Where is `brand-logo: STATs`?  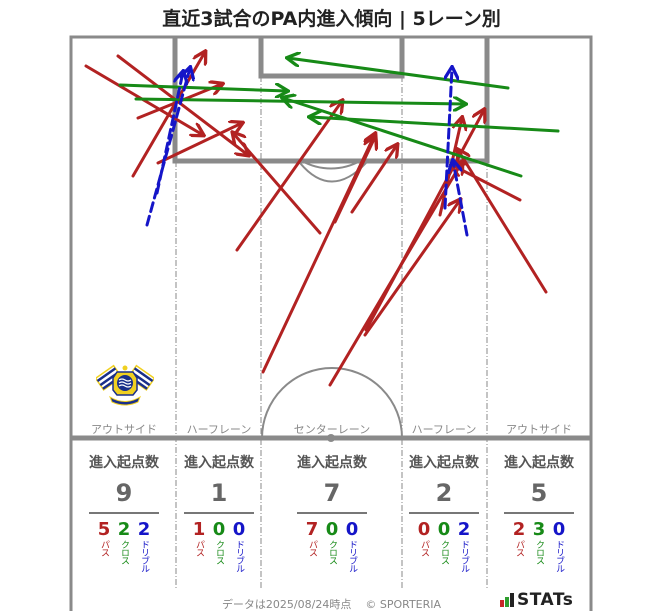 brand-logo: STATs is located at coordinates (545, 600).